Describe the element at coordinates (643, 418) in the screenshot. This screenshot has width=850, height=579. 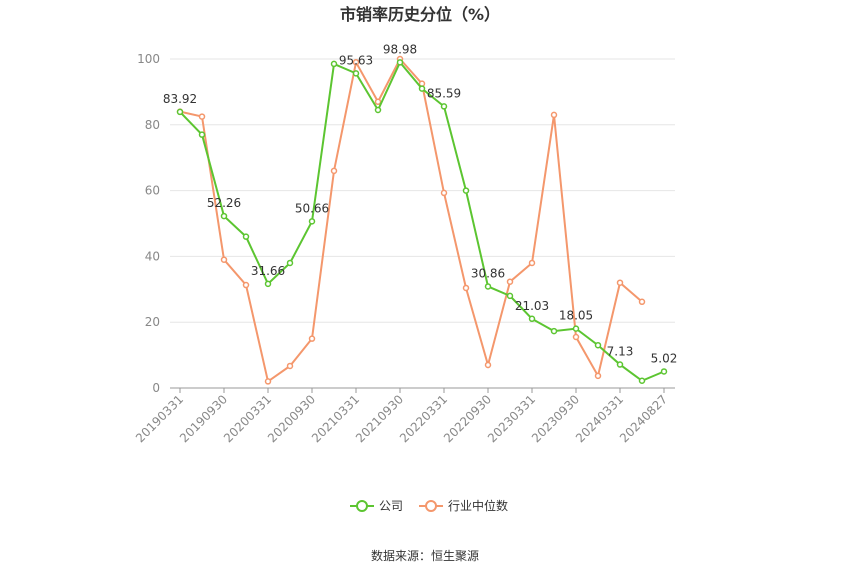
I see `x-tick-label: 20240827` at that location.